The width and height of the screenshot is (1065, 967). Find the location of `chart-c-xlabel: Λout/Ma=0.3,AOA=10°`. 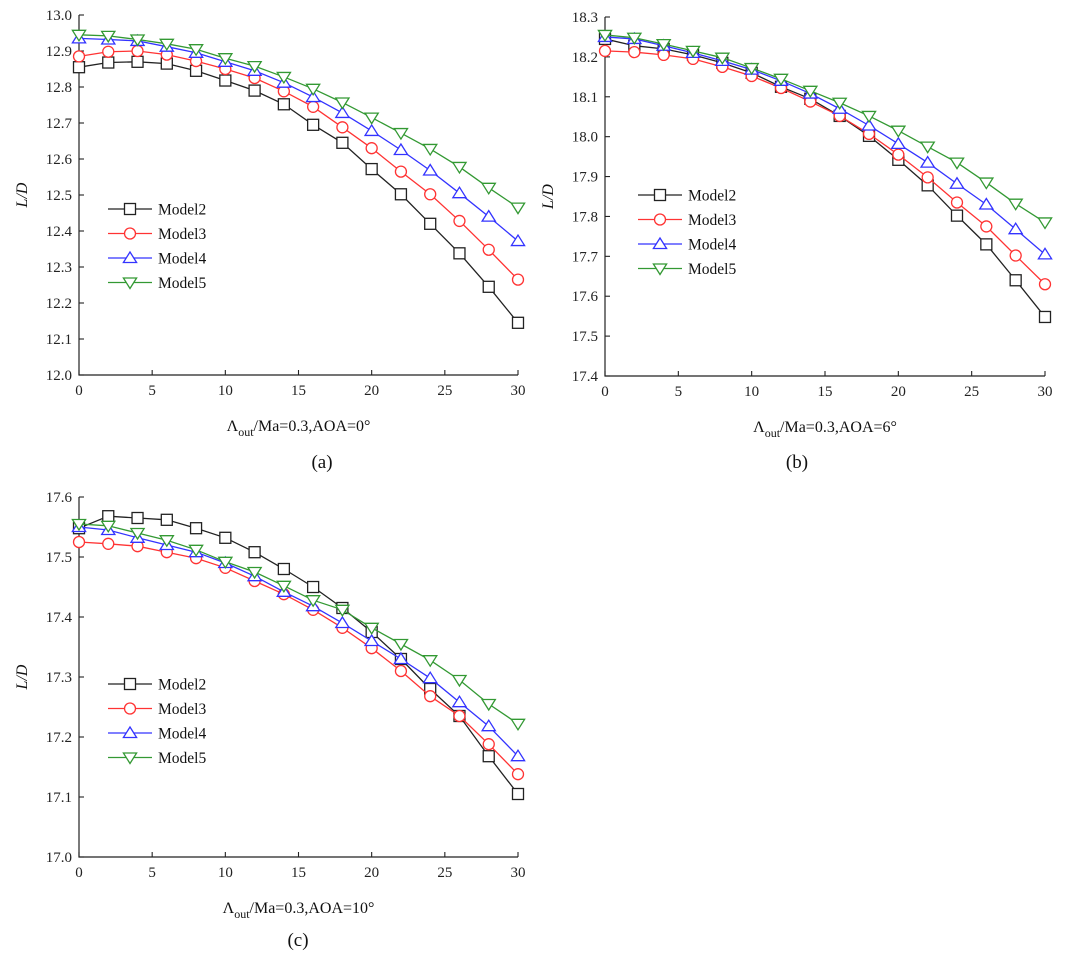

chart-c-xlabel: Λout/Ma=0.3,AOA=10° is located at coordinates (299, 910).